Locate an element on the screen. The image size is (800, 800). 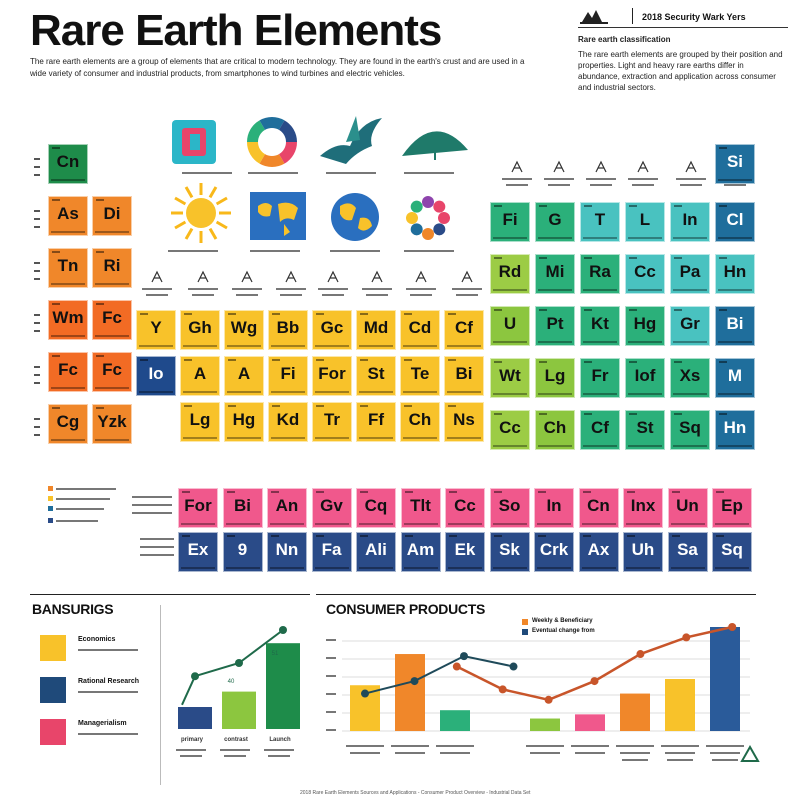
element-cell: An is located at coordinates (287, 508).